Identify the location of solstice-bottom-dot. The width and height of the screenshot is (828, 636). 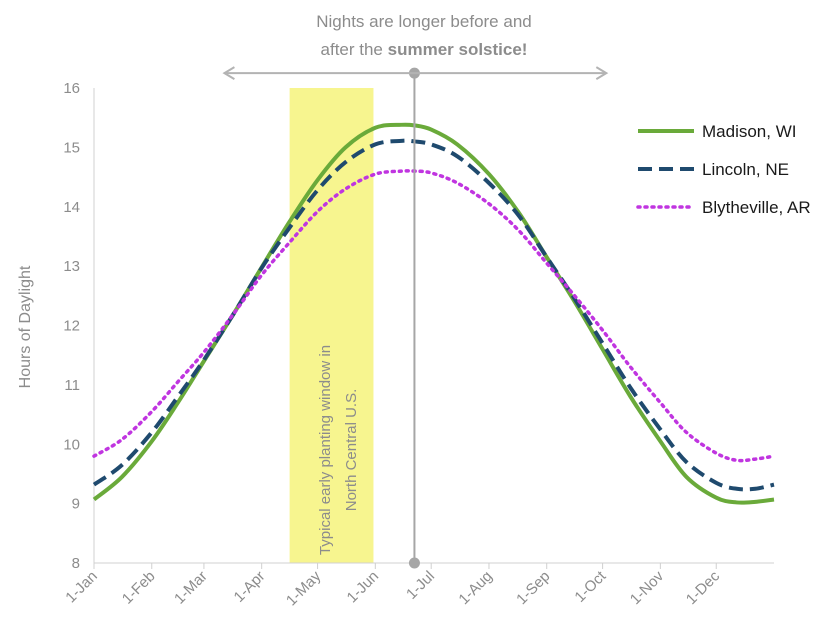
(414, 563).